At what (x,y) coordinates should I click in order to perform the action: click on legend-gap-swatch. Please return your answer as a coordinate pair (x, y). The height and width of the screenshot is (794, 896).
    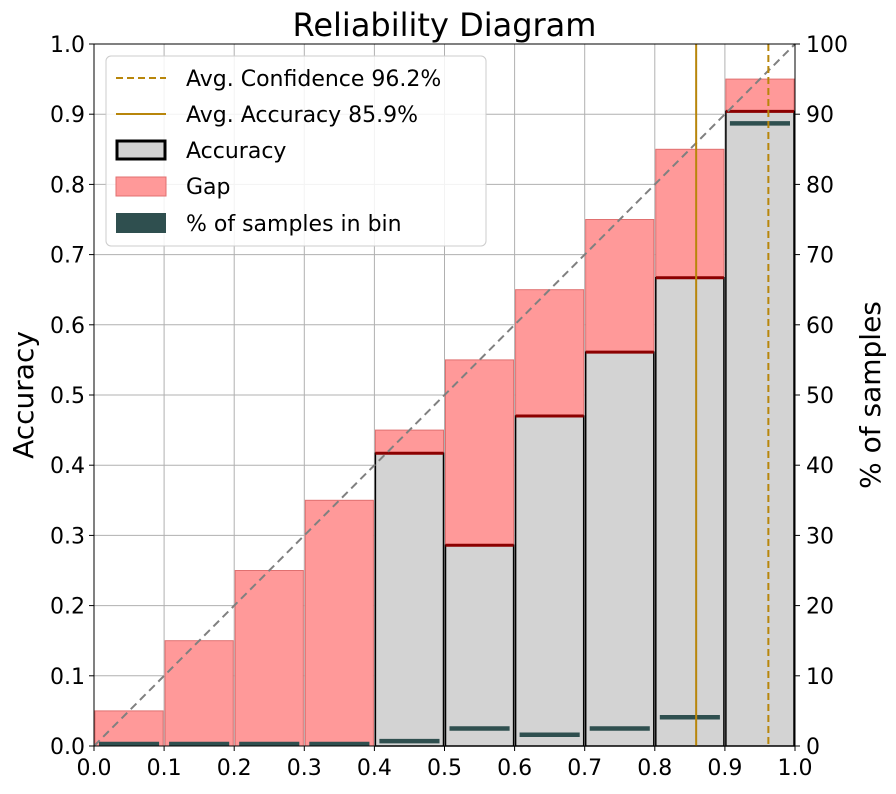
    Looking at the image, I should click on (141, 186).